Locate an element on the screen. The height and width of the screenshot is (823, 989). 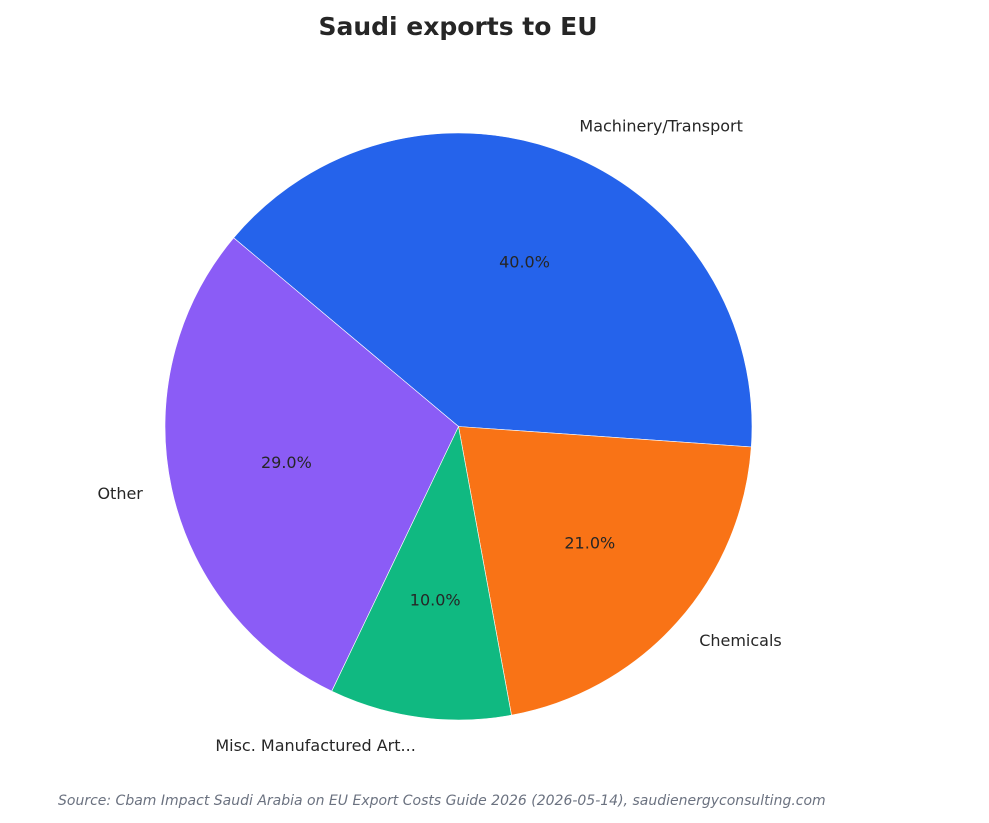
pct-label-misc-manufactured-art: 10.0% is located at coordinates (435, 600).